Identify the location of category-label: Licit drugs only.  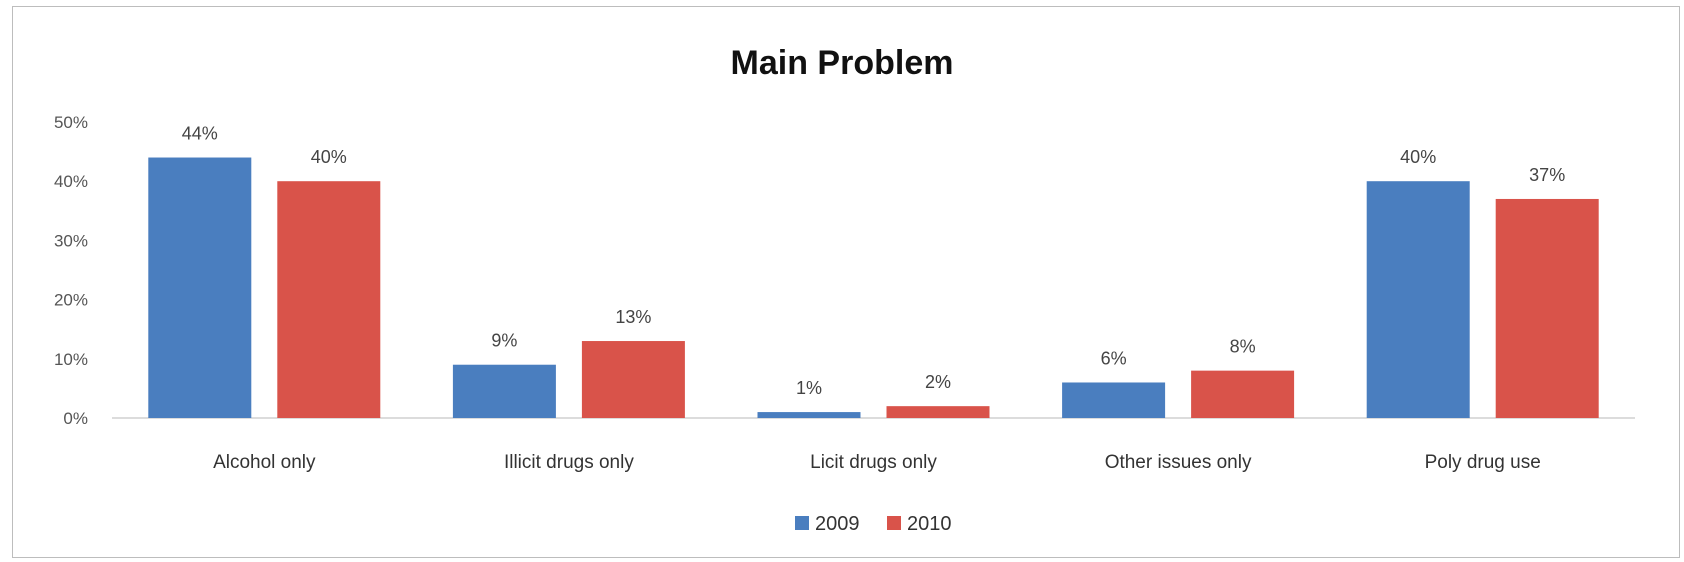
(873, 462).